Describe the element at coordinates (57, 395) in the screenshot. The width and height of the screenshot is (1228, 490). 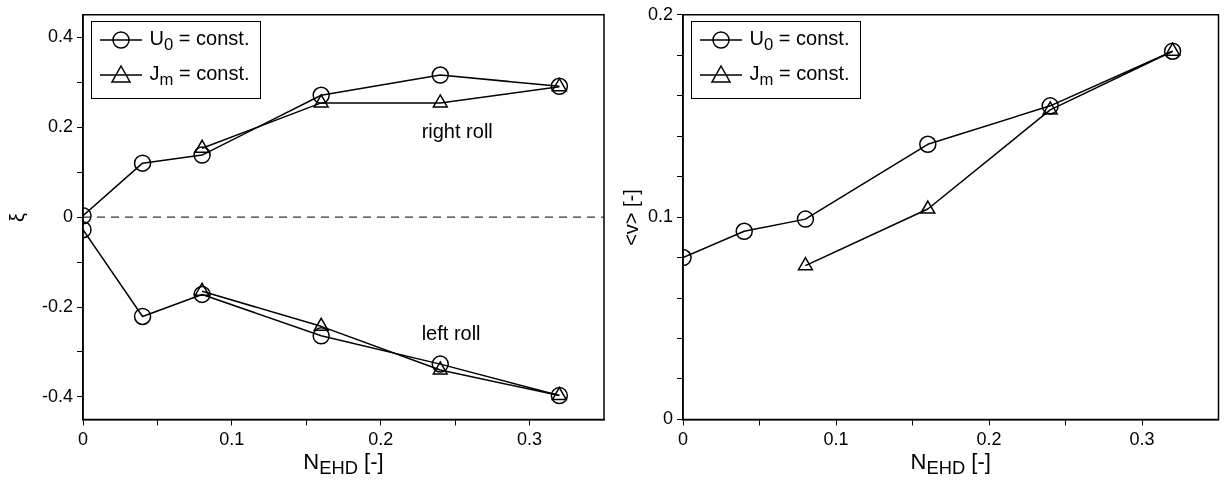
I see `y-tick-label: -0.4` at that location.